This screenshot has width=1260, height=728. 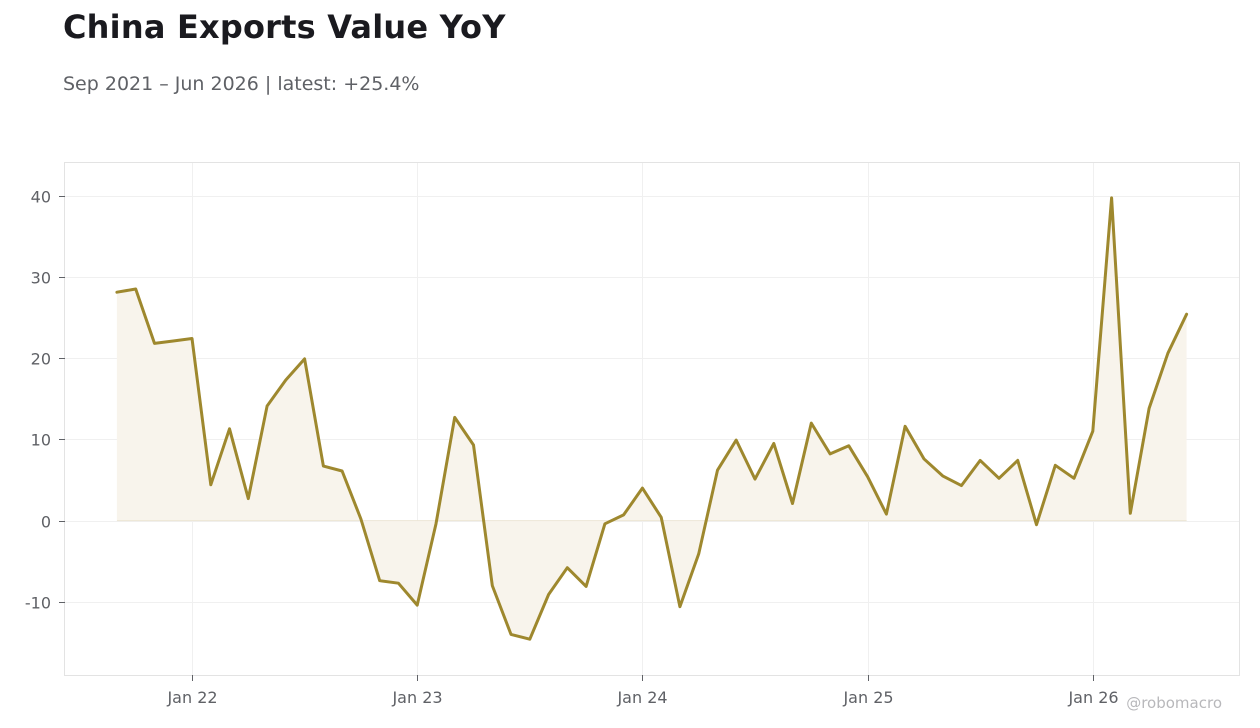 What do you see at coordinates (45, 400) in the screenshot?
I see `y-axis: 40 30 20 10 0 -10` at bounding box center [45, 400].